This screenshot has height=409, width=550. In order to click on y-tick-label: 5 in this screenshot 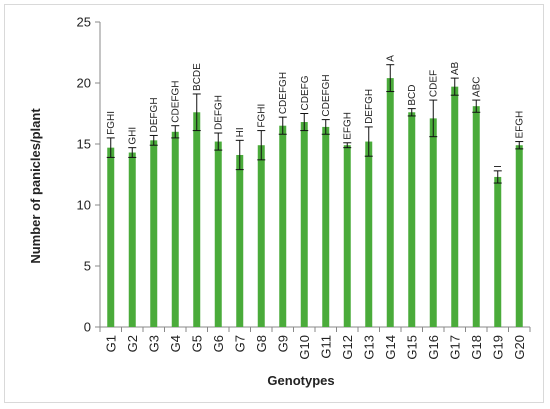, I will do `click(87, 266)`.